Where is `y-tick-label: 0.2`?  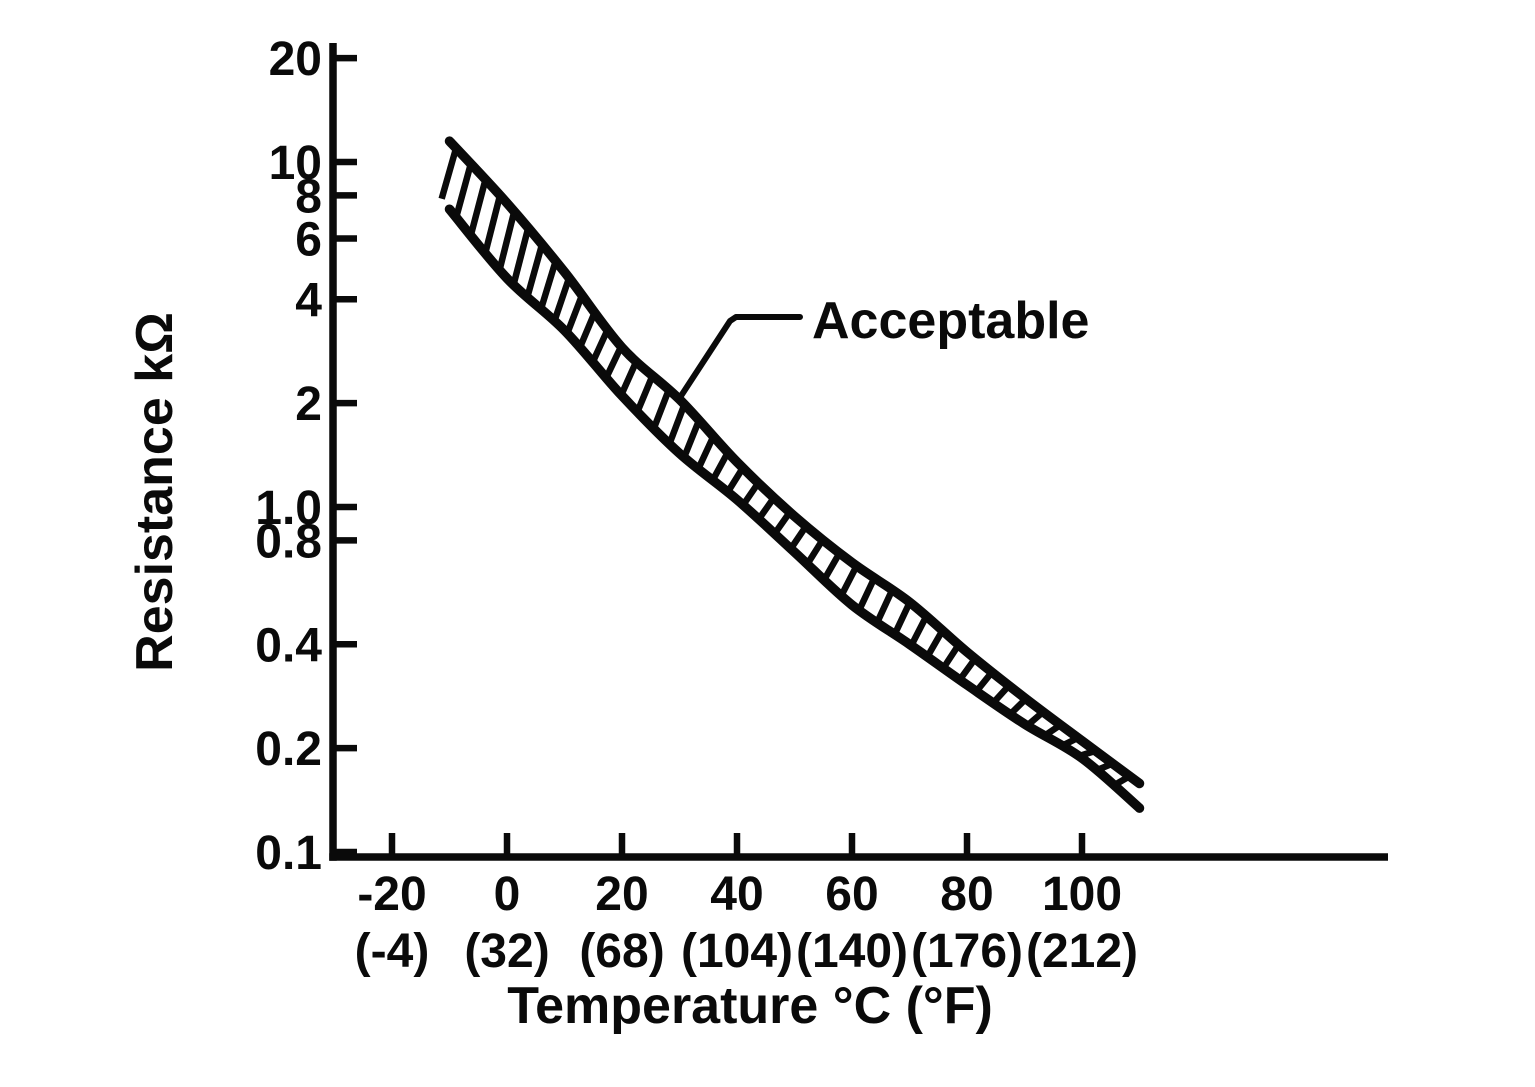 y-tick-label: 0.2 is located at coordinates (288, 749).